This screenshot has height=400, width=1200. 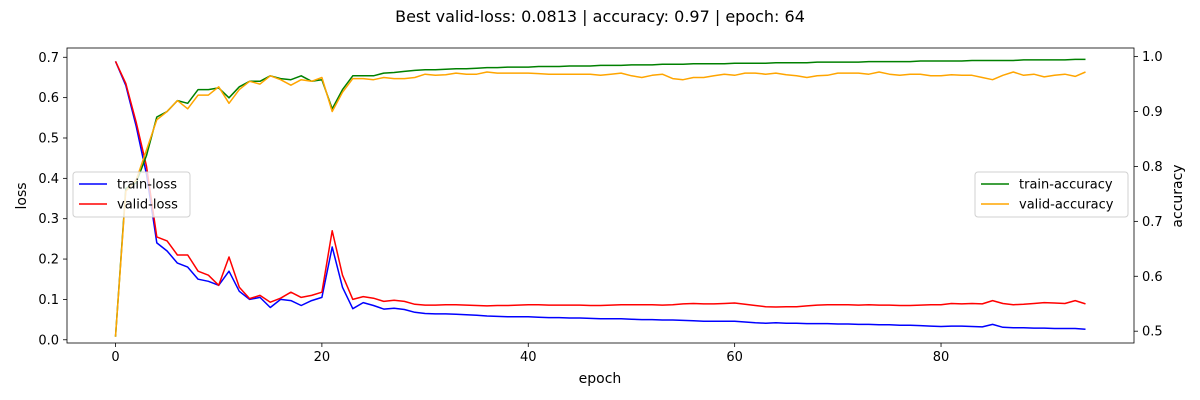 What do you see at coordinates (48, 179) in the screenshot?
I see `y-left-tick-label: 0.4` at bounding box center [48, 179].